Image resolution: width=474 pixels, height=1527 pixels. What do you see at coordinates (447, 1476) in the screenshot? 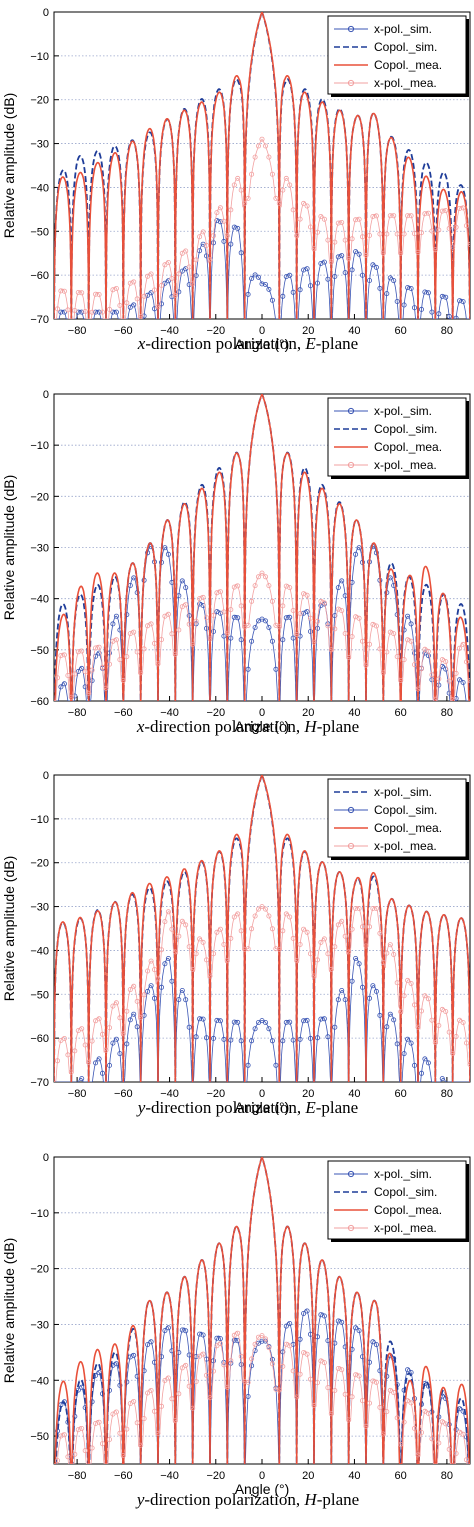
I see `x-tick-label: 80` at bounding box center [447, 1476].